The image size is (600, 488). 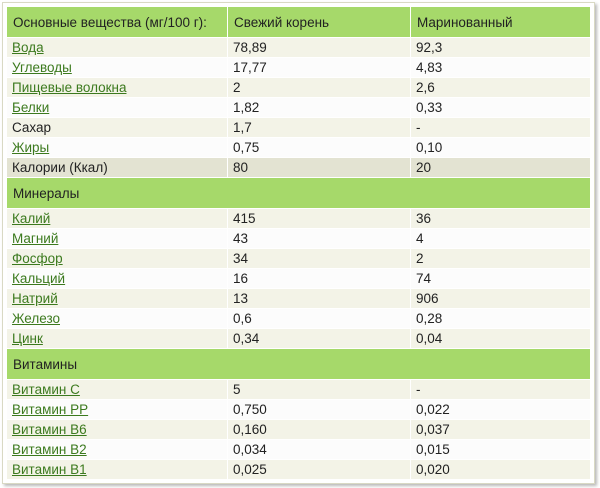 What do you see at coordinates (69, 87) in the screenshot?
I see `nutrient-link: Пищевые волокна` at bounding box center [69, 87].